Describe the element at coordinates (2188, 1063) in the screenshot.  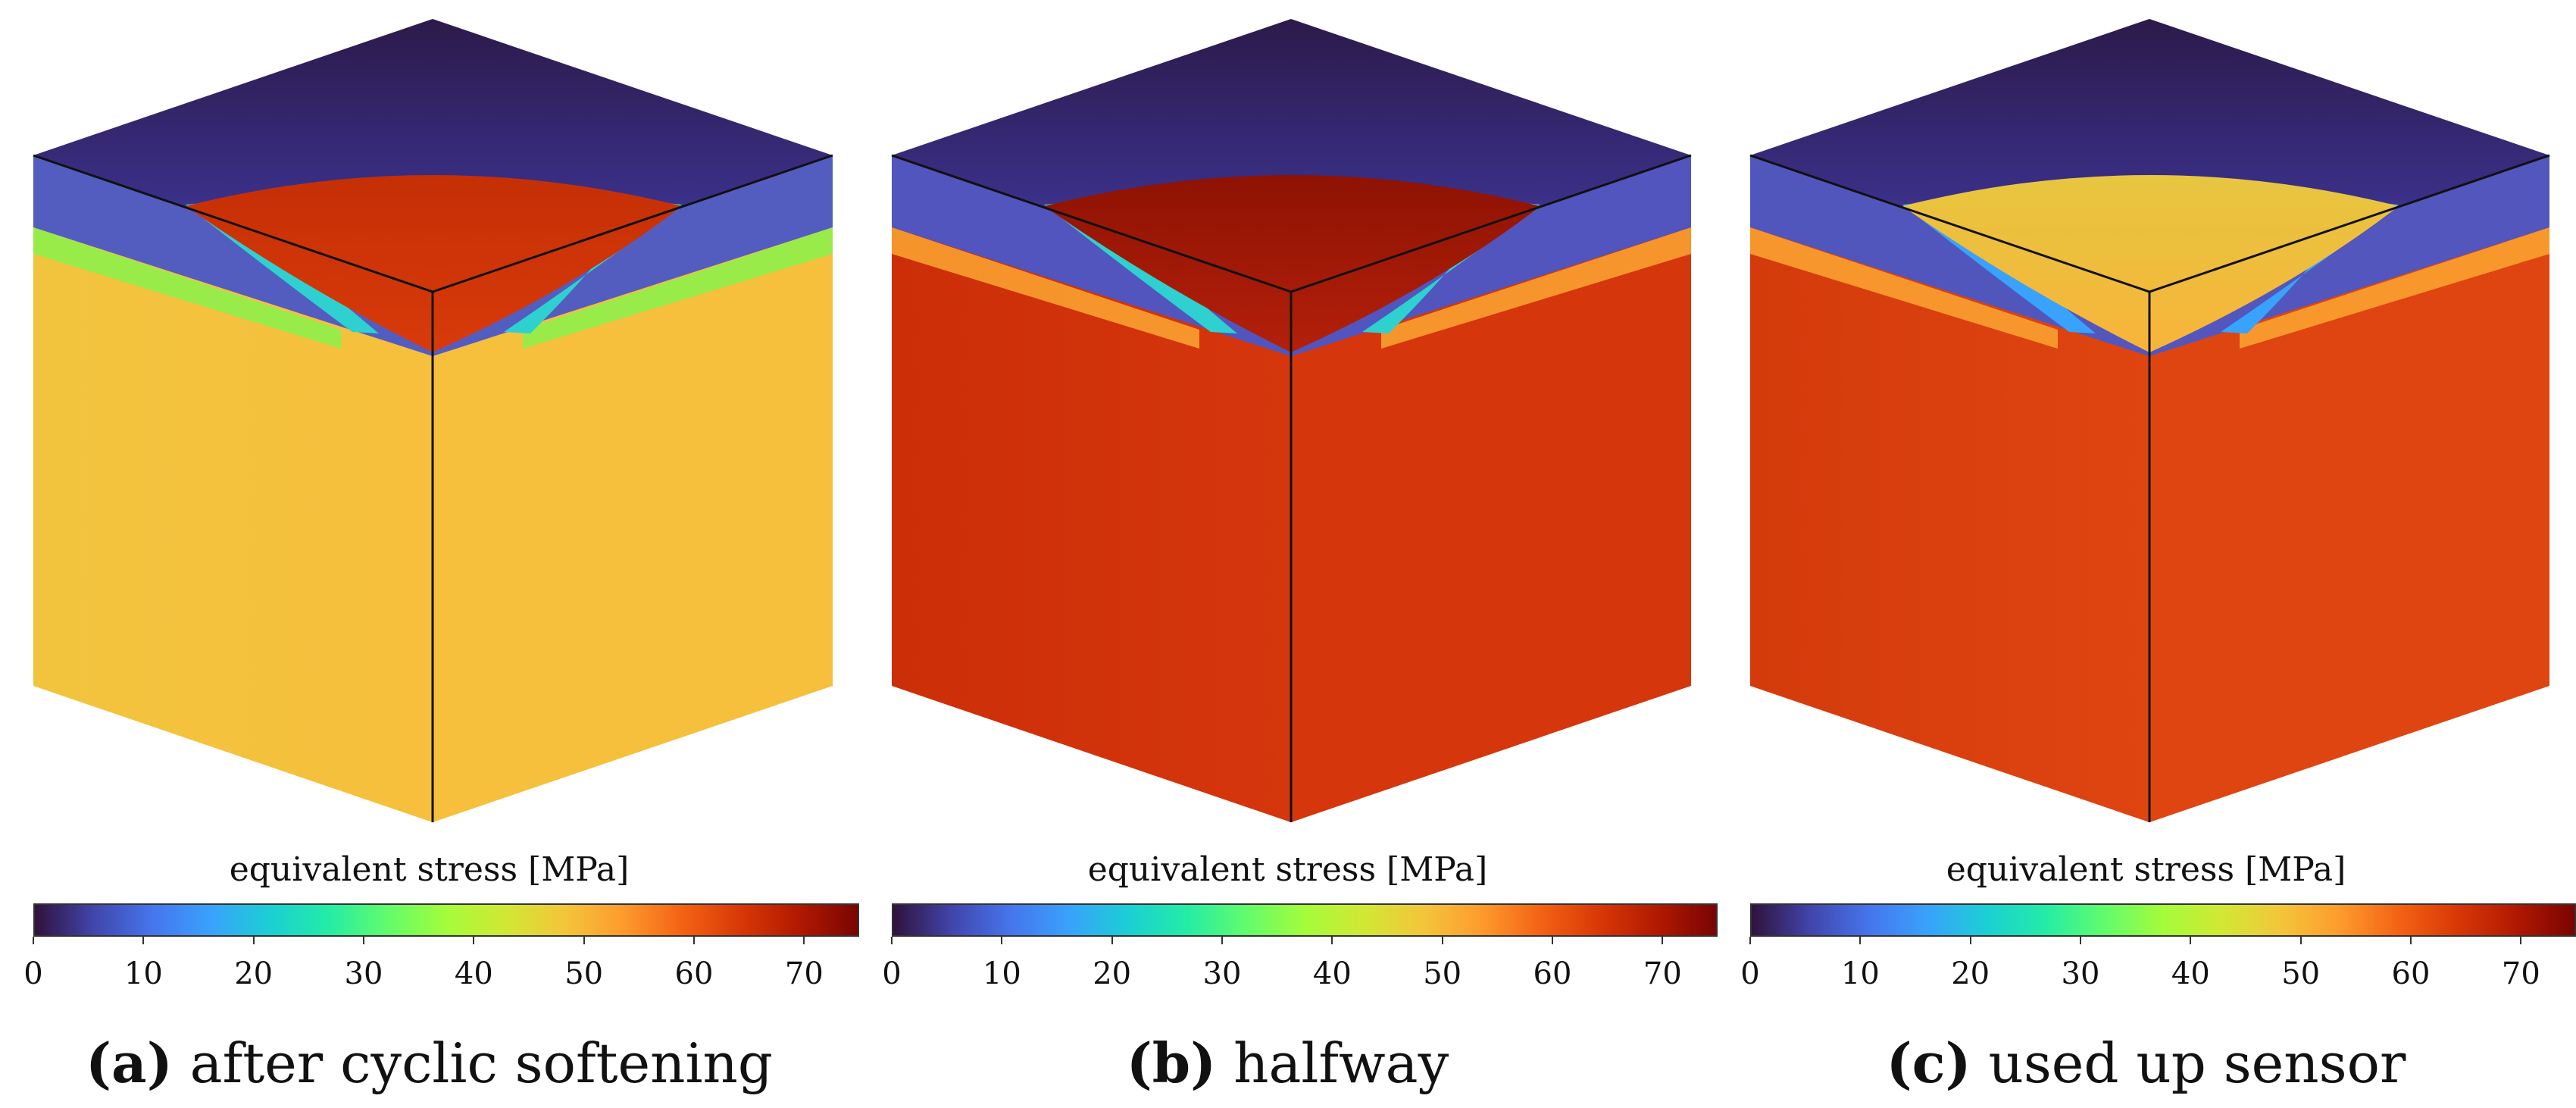
I see `panel-caption-text: used up sensor` at that location.